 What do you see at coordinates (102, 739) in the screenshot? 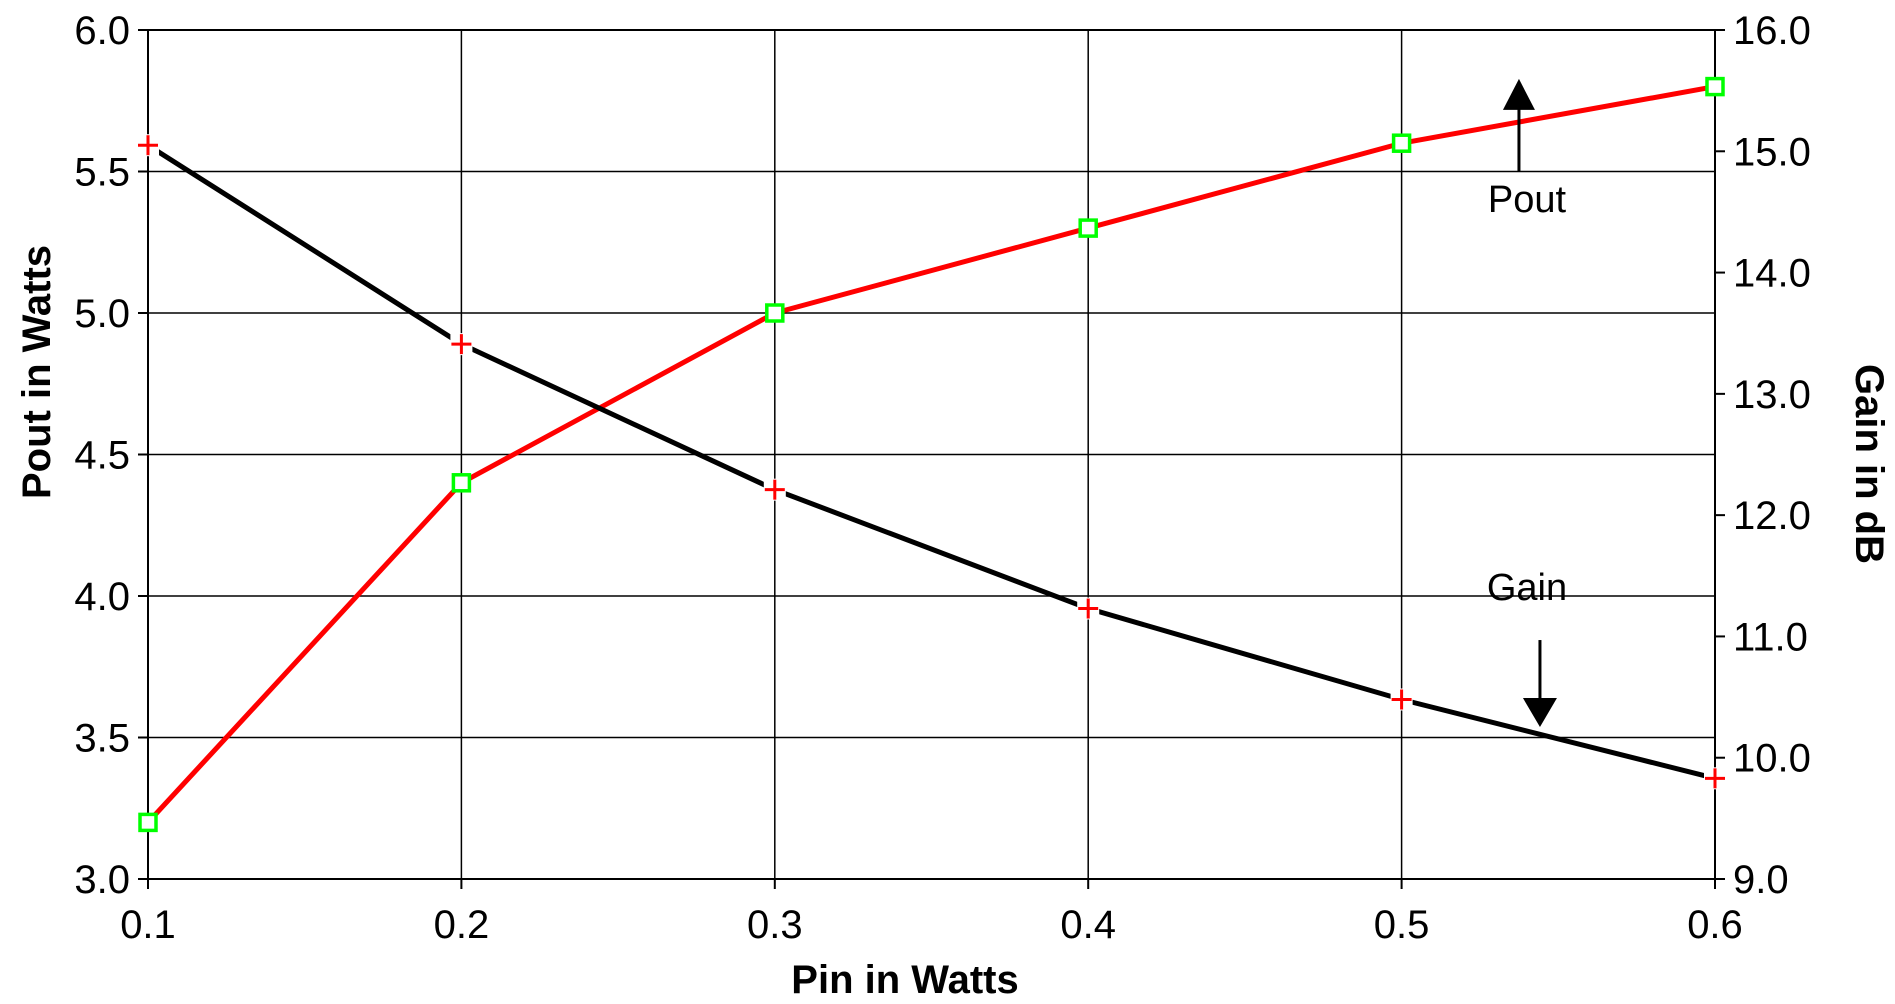
I see `y-left-tick-label: 3.5` at bounding box center [102, 739].